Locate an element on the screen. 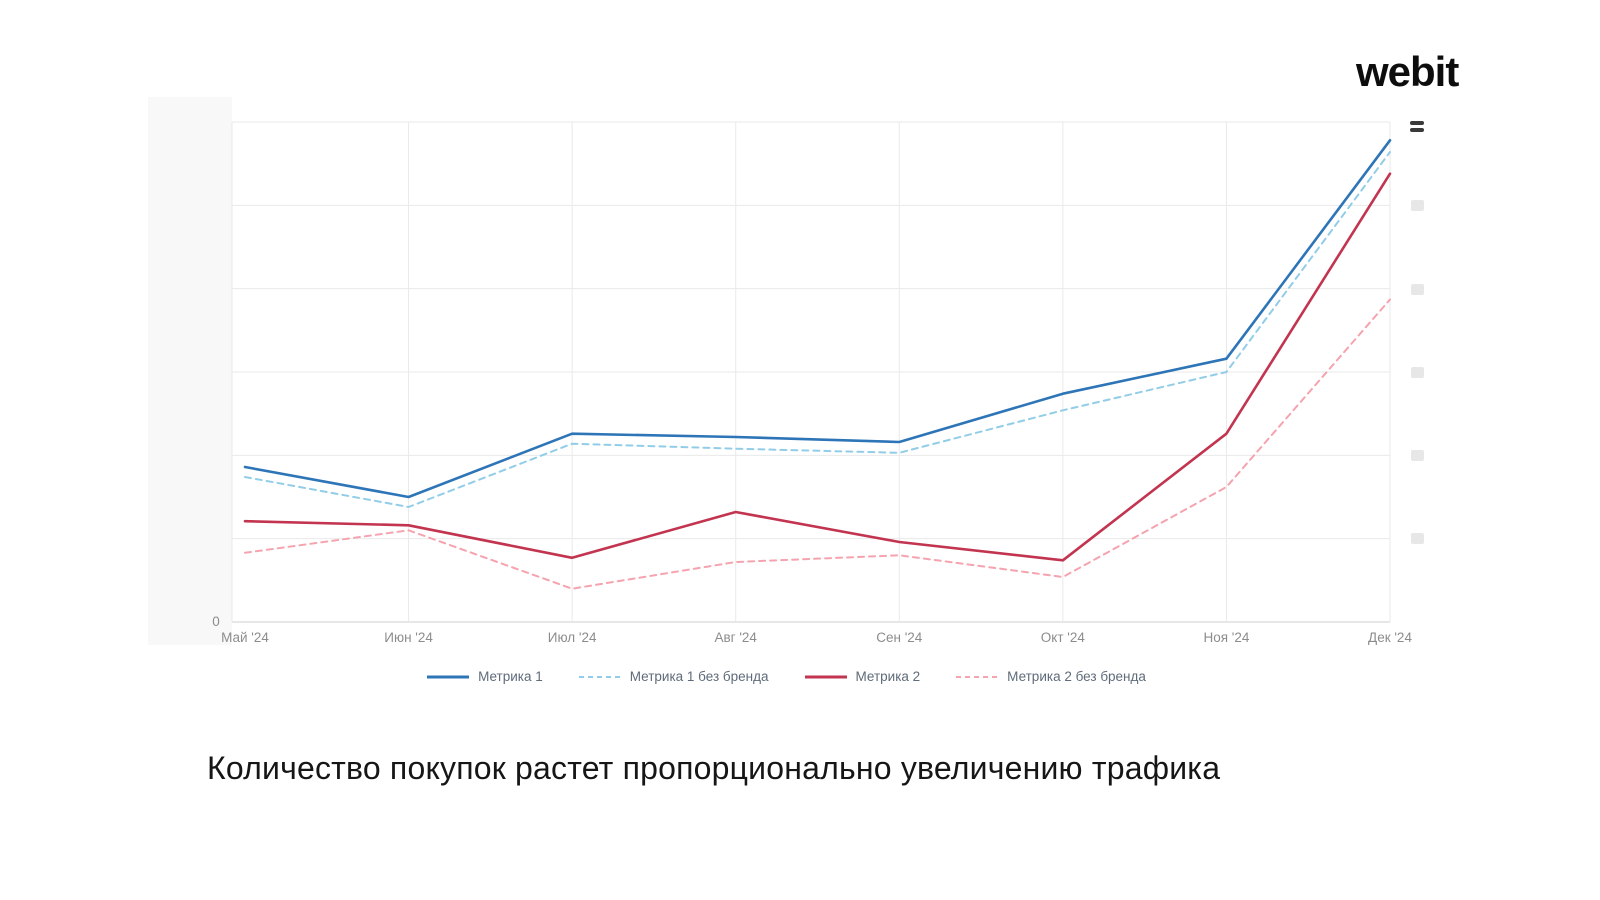  legend-item-3: Метрика 2 без бренда is located at coordinates (1051, 676).